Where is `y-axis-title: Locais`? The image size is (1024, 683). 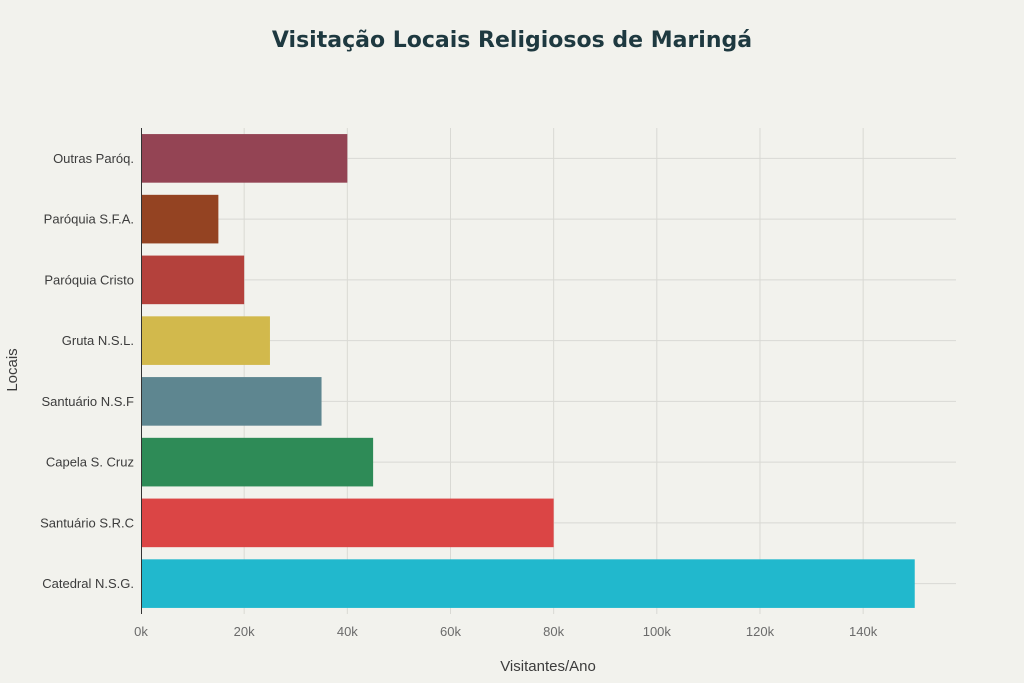 y-axis-title: Locais is located at coordinates (12, 369).